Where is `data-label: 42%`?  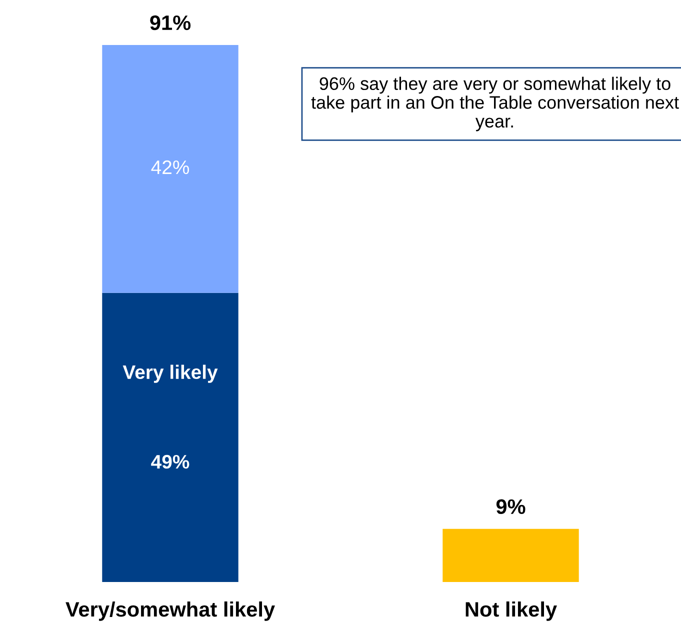
data-label: 42% is located at coordinates (170, 167).